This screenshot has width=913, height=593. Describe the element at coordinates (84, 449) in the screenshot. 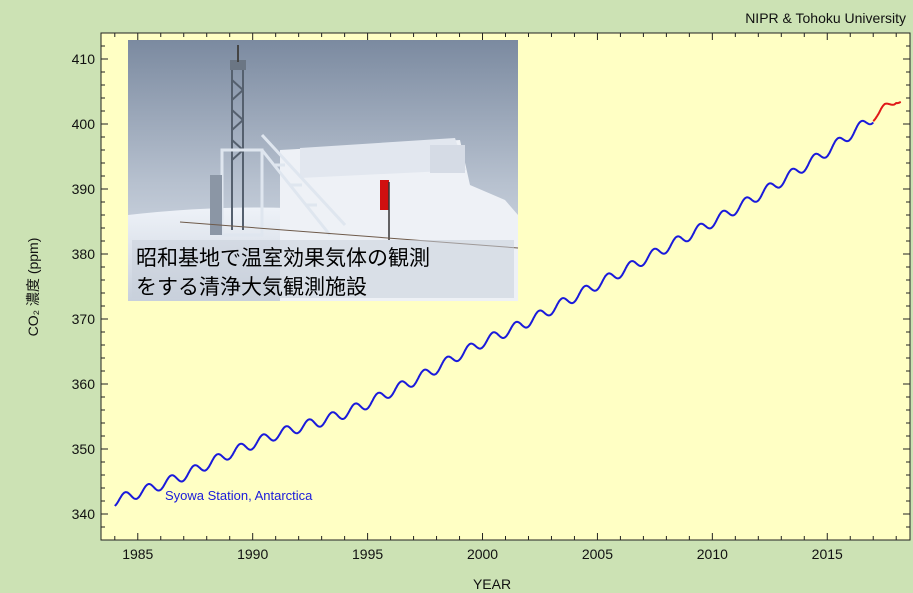

I see `y-tick-label: 350` at that location.